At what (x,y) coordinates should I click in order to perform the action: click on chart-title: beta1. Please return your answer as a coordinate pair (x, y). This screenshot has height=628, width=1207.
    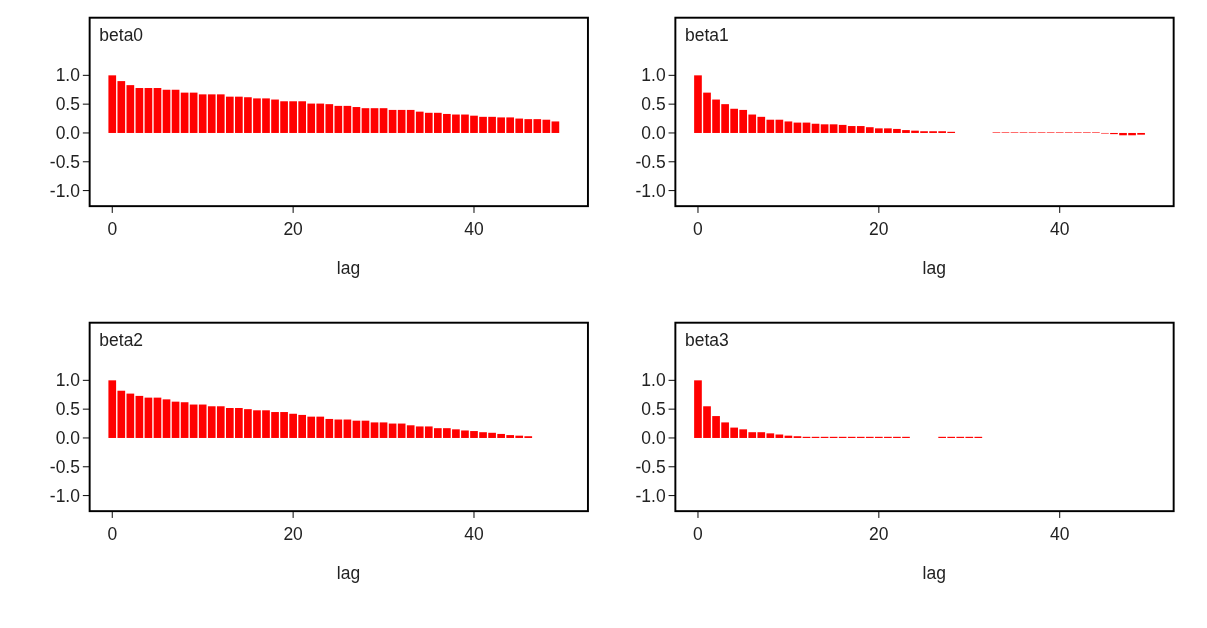
    Looking at the image, I should click on (707, 35).